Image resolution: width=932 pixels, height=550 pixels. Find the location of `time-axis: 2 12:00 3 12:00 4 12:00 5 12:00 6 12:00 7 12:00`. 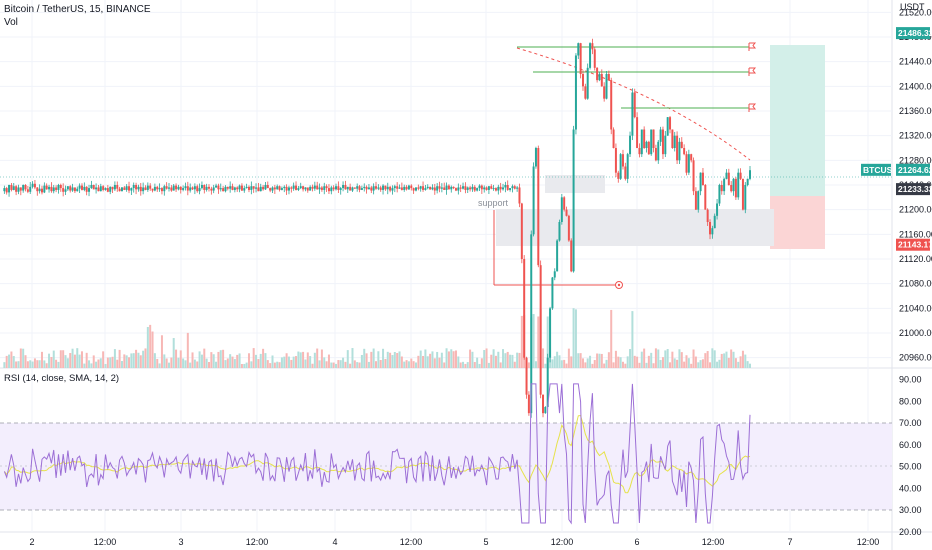

time-axis: 2 12:00 3 12:00 4 12:00 5 12:00 6 12:00 7 12:00 is located at coordinates (454, 542).